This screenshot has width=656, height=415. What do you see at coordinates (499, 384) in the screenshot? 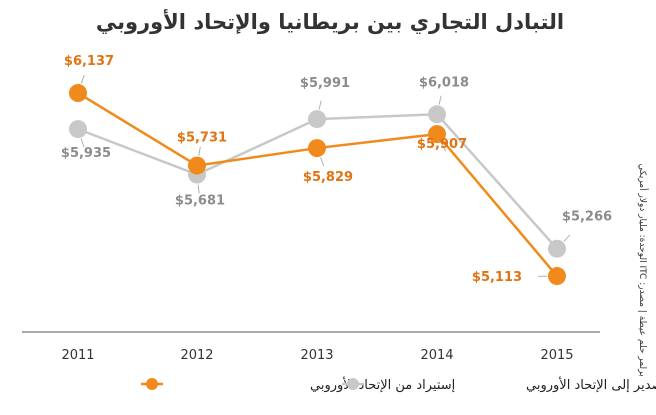
I see `legend-item-export: تصدير إلى الإتحاد الأوروبي` at bounding box center [499, 384].